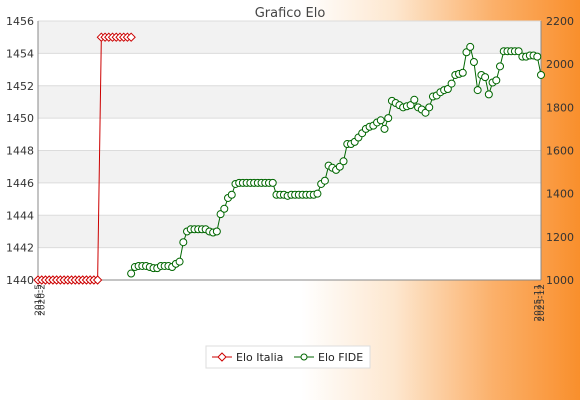  I want to click on x-tick-label: 2025-11, so click(538, 303).